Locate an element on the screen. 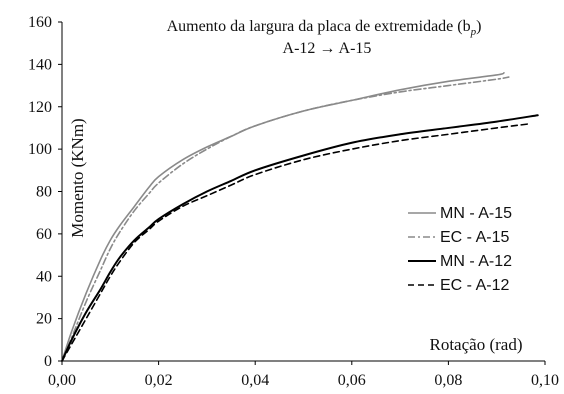 Image resolution: width=564 pixels, height=394 pixels. y-tick-label: 140 is located at coordinates (40, 64).